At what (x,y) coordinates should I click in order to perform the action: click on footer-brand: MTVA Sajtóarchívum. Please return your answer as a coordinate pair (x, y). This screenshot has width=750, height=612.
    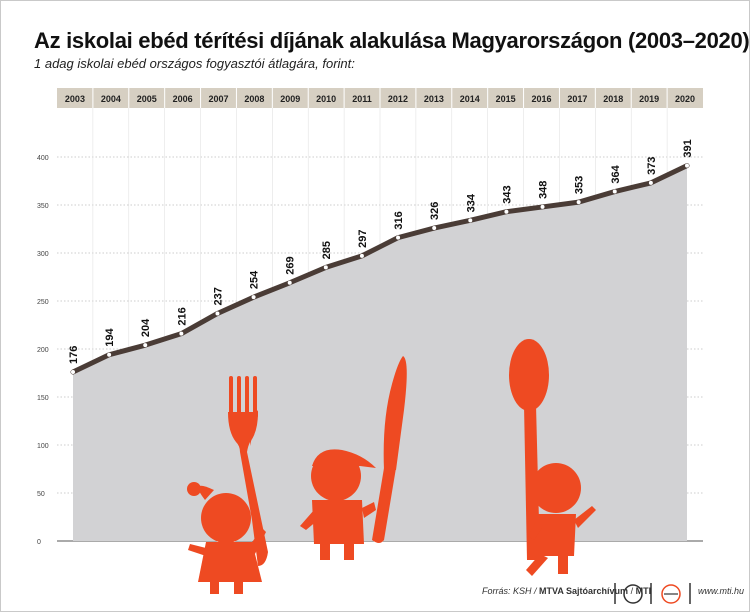
    Looking at the image, I should click on (584, 591).